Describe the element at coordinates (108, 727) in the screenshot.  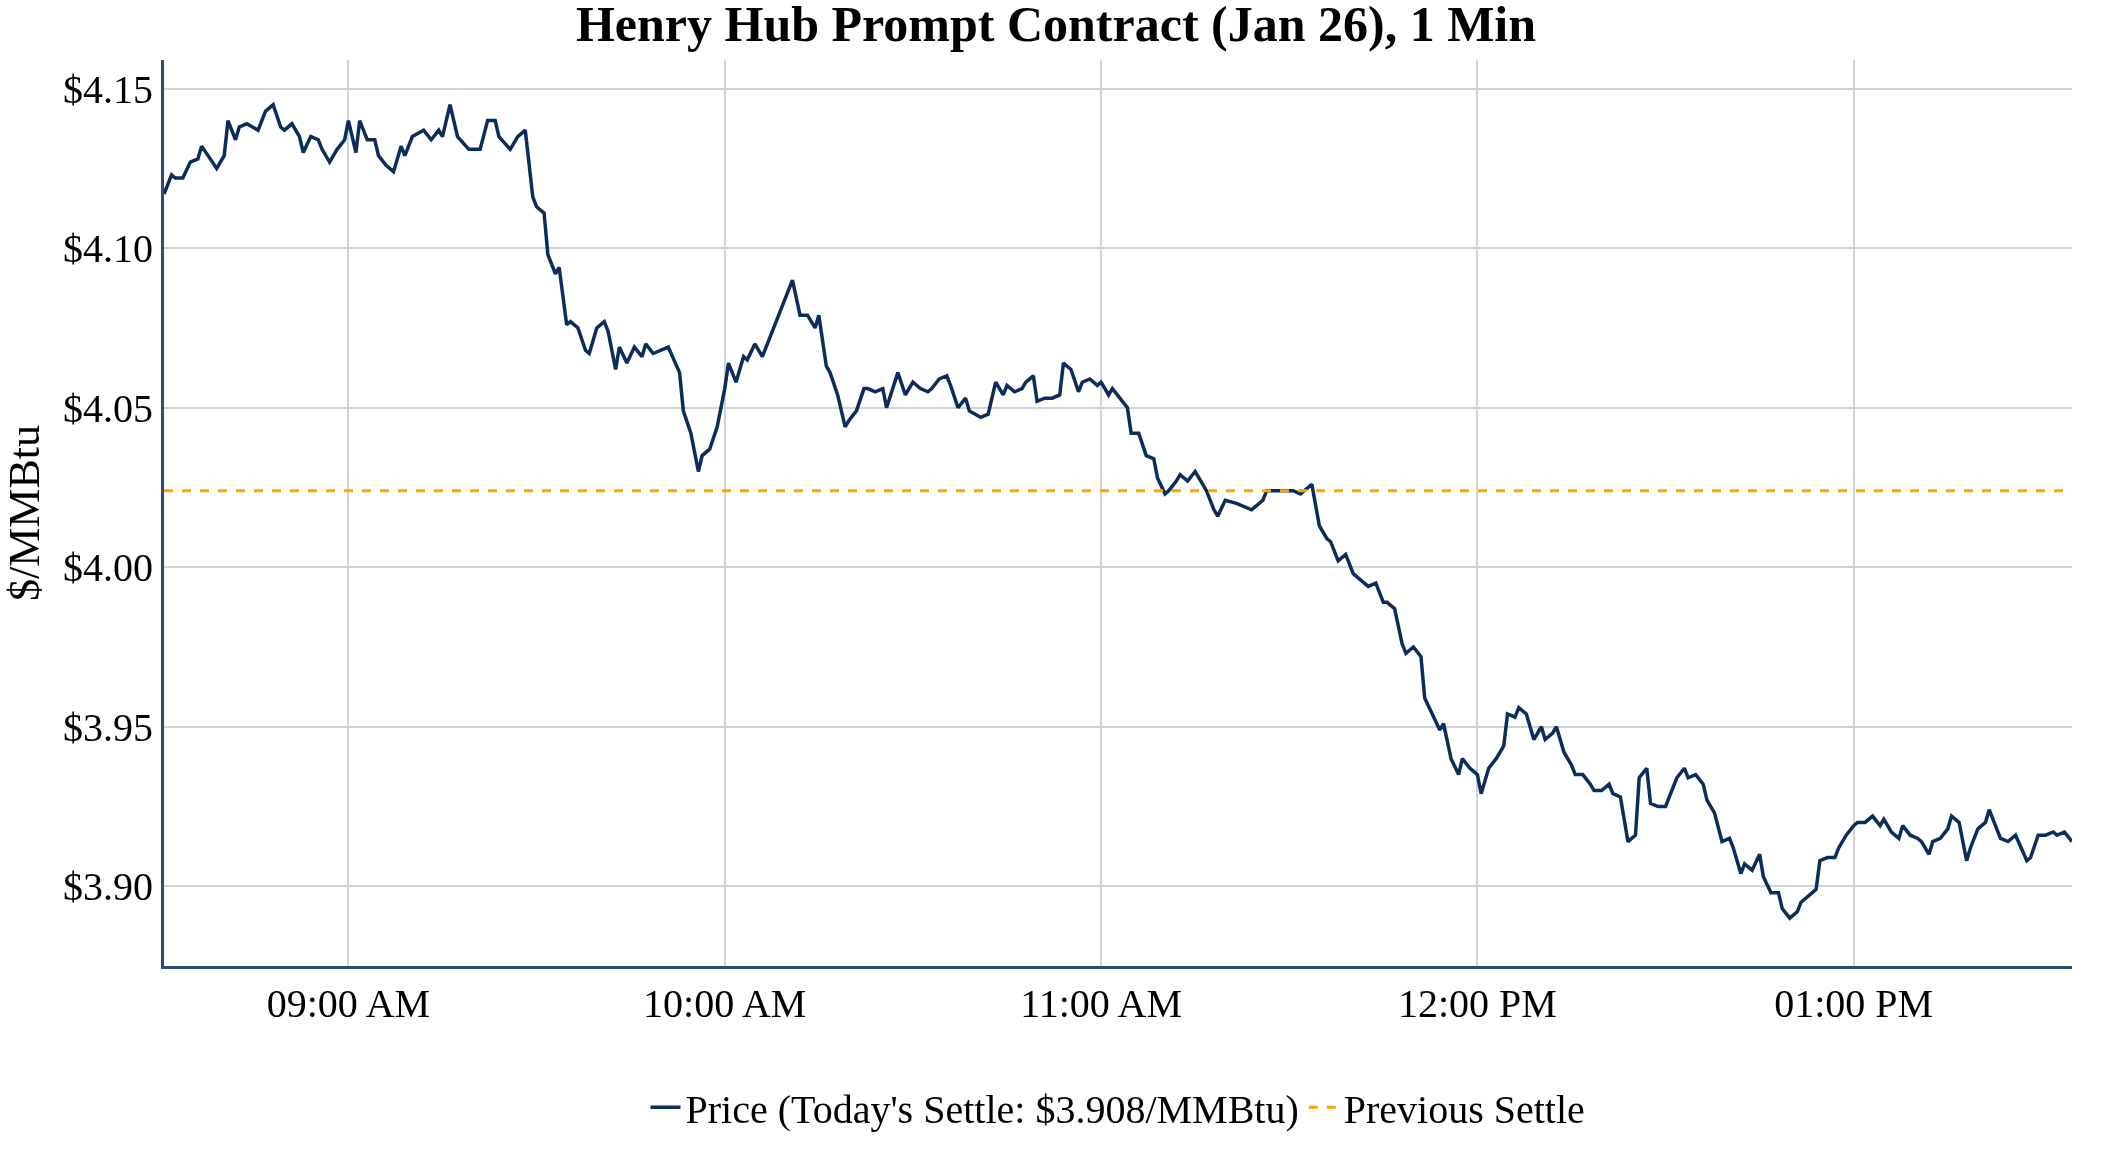
I see `y-tick-label: $3.95` at that location.